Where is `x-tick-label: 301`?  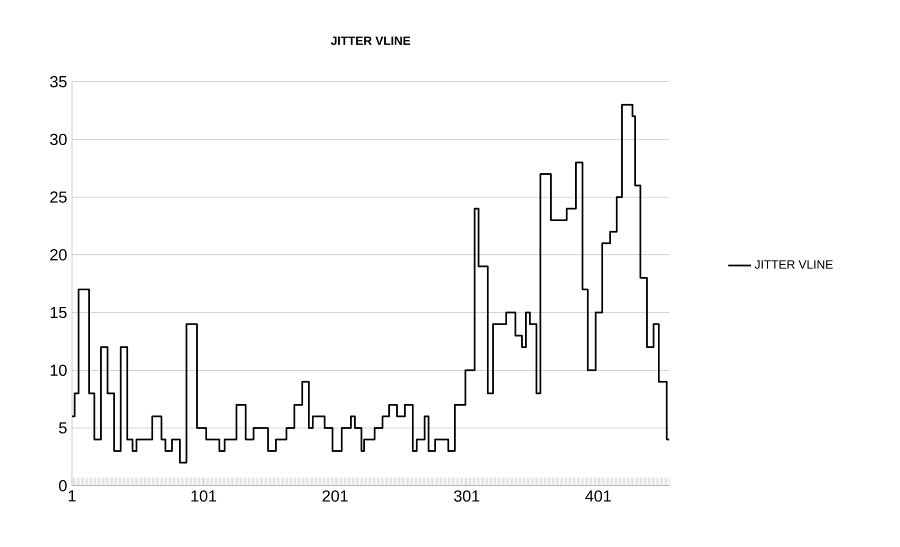 x-tick-label: 301 is located at coordinates (467, 496).